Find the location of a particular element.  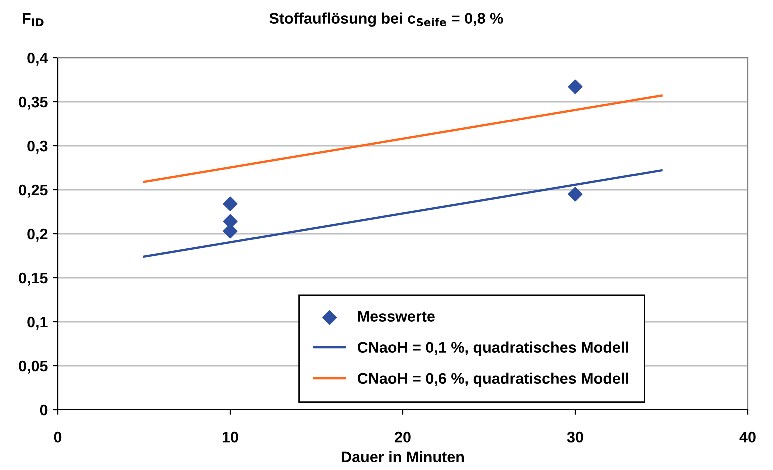

y-tick-label: 0,35 is located at coordinates (33, 103).